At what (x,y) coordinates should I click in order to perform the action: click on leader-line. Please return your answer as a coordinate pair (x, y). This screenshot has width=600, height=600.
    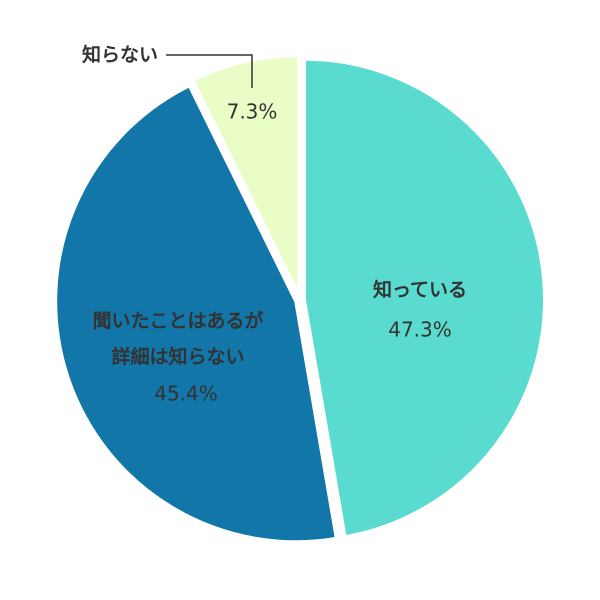
    Looking at the image, I should click on (209, 71).